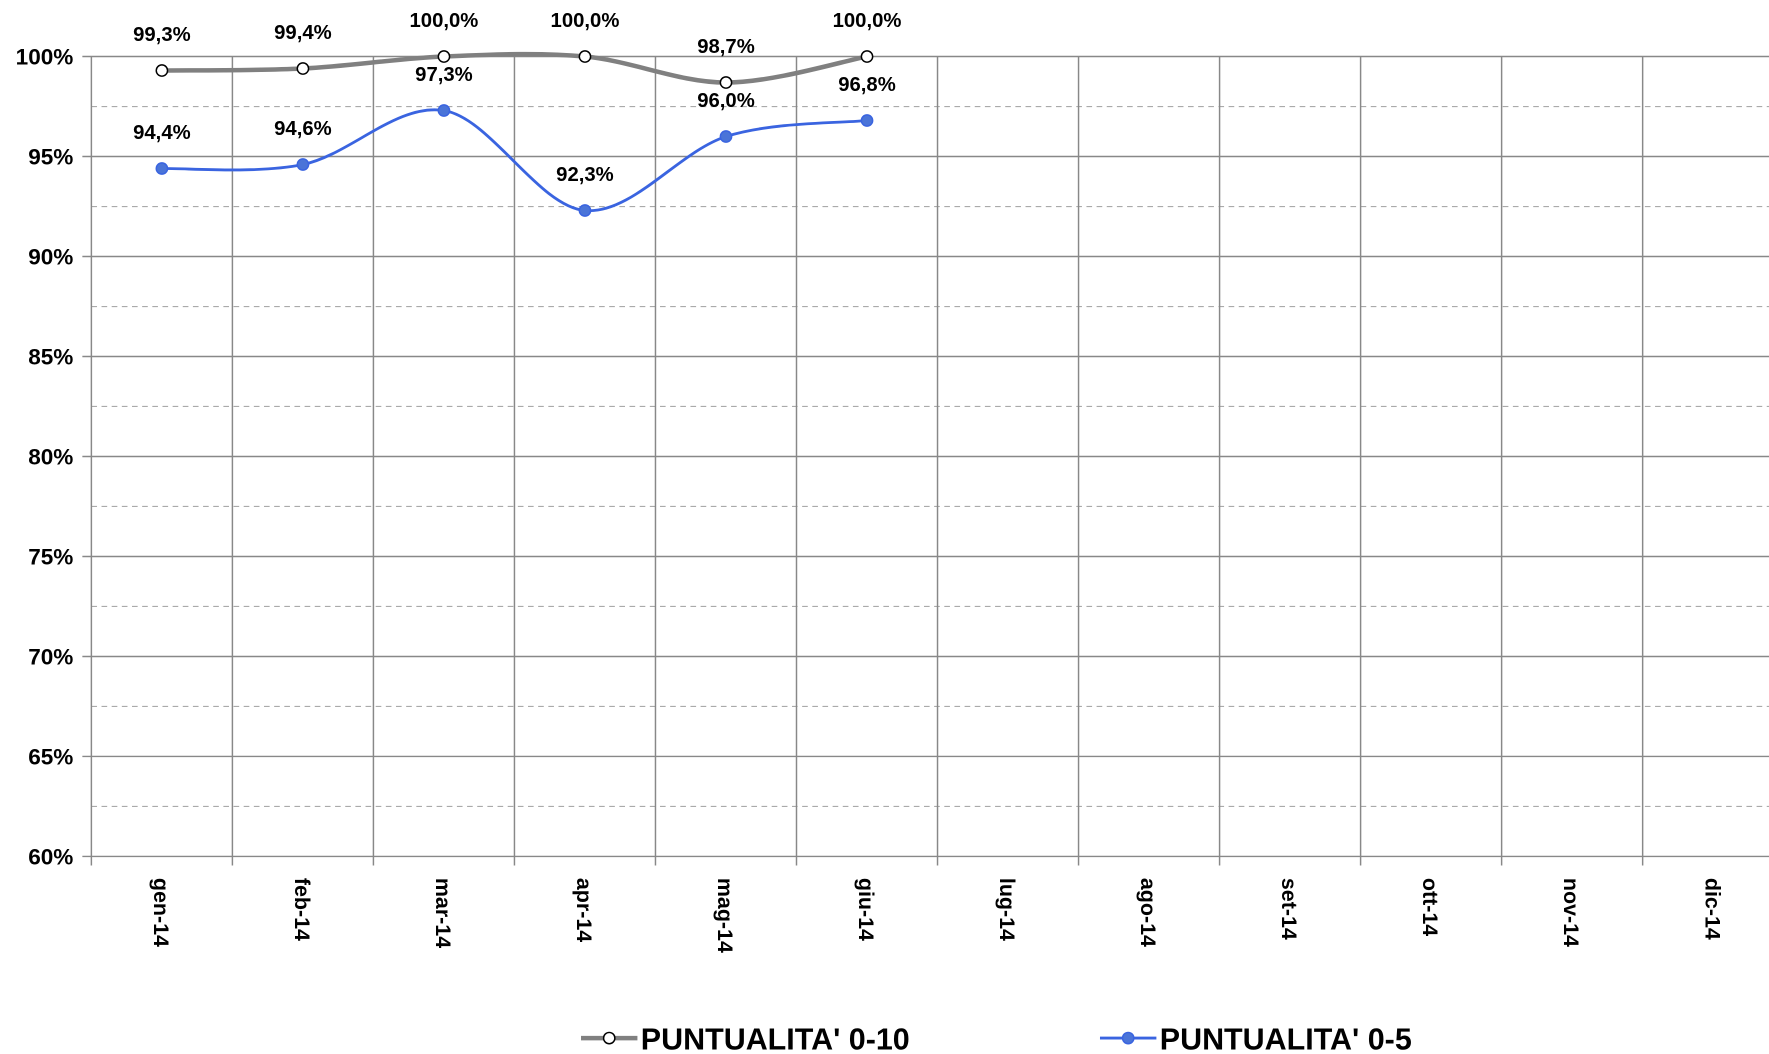 The height and width of the screenshot is (1054, 1769). I want to click on x-tick-label: dic-14, so click(1712, 909).